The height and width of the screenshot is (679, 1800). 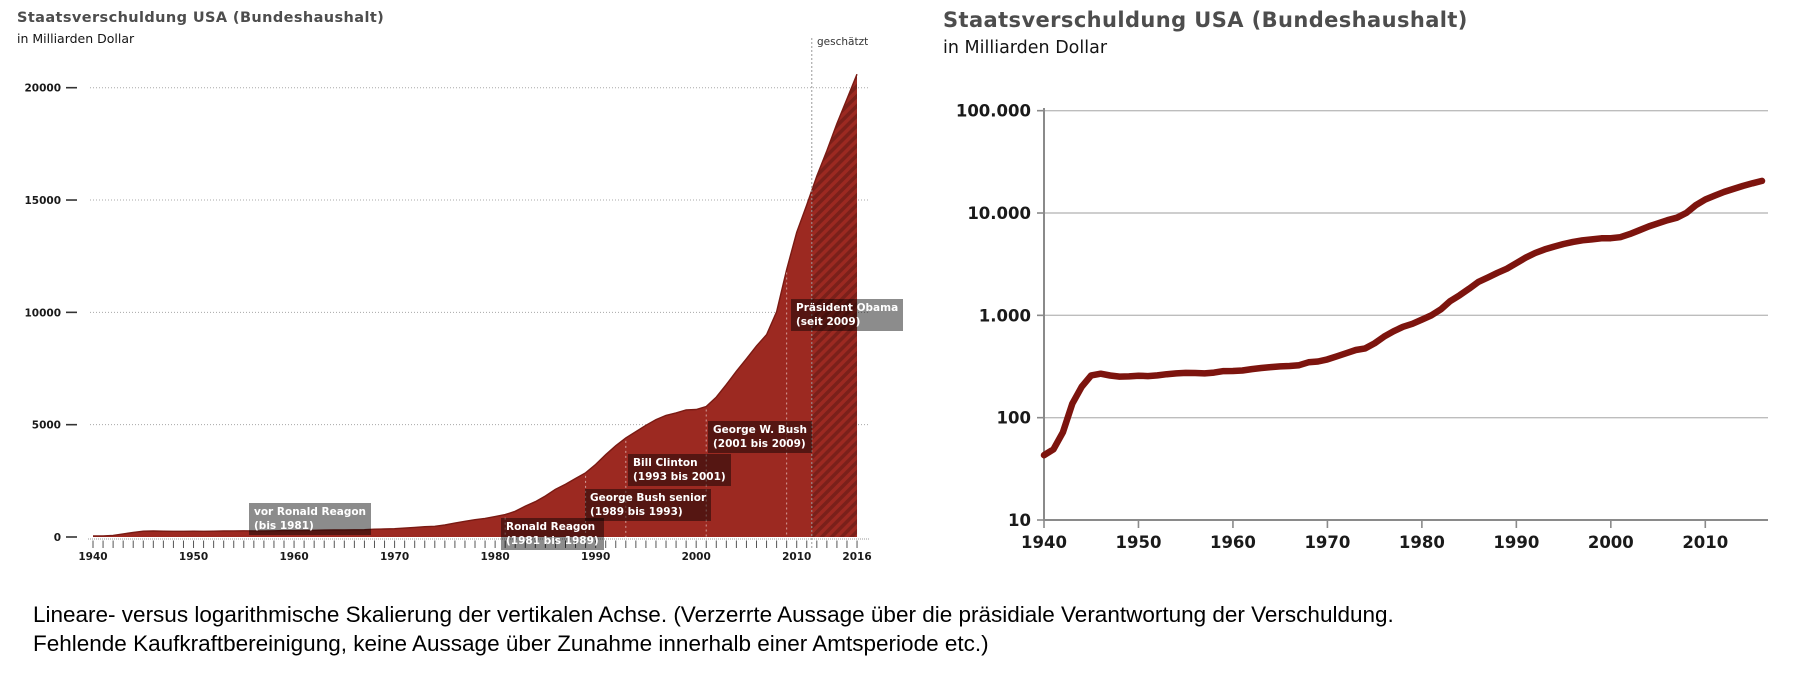 What do you see at coordinates (76, 38) in the screenshot?
I see `left-chart-subtitle: in Milliarden Dollar` at bounding box center [76, 38].